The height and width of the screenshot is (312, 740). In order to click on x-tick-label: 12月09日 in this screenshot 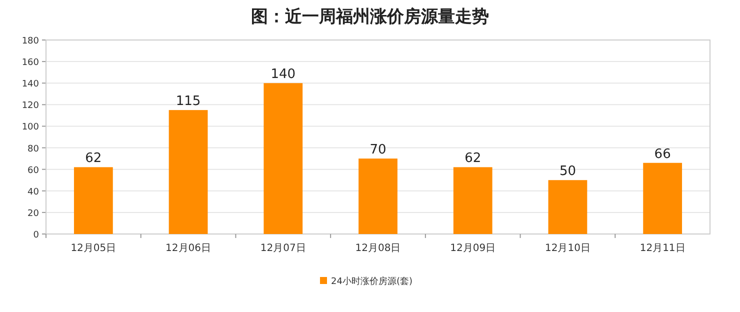, I will do `click(473, 248)`.